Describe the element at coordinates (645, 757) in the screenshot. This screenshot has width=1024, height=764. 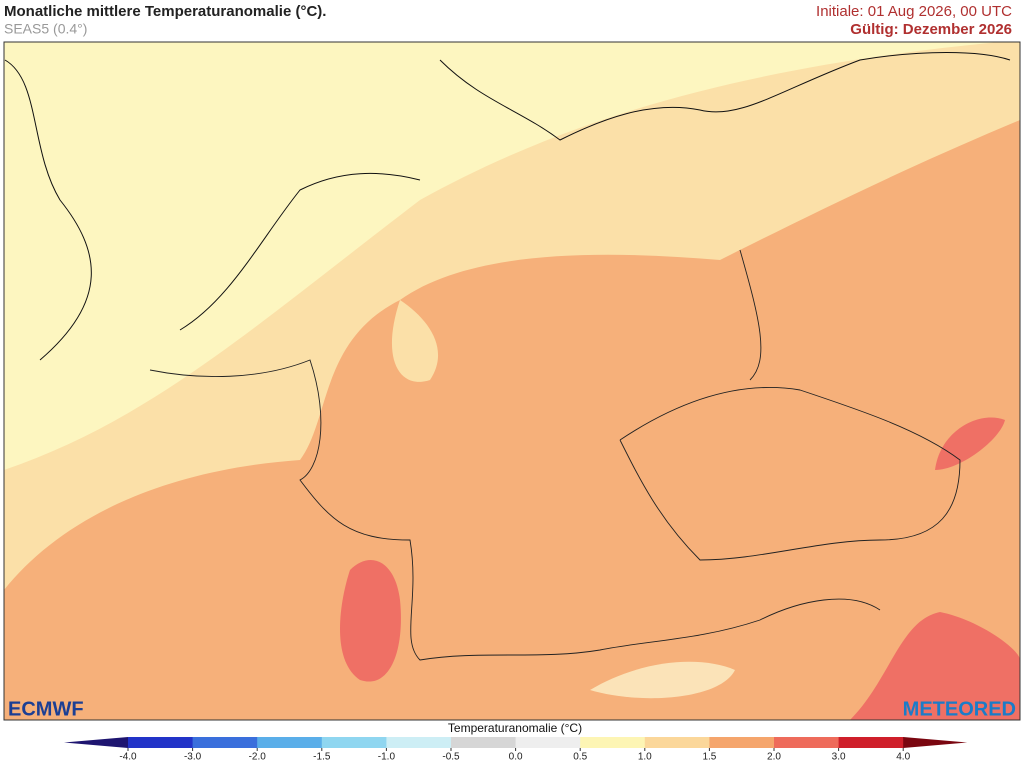
I see `colorbar-label: 1.0` at that location.